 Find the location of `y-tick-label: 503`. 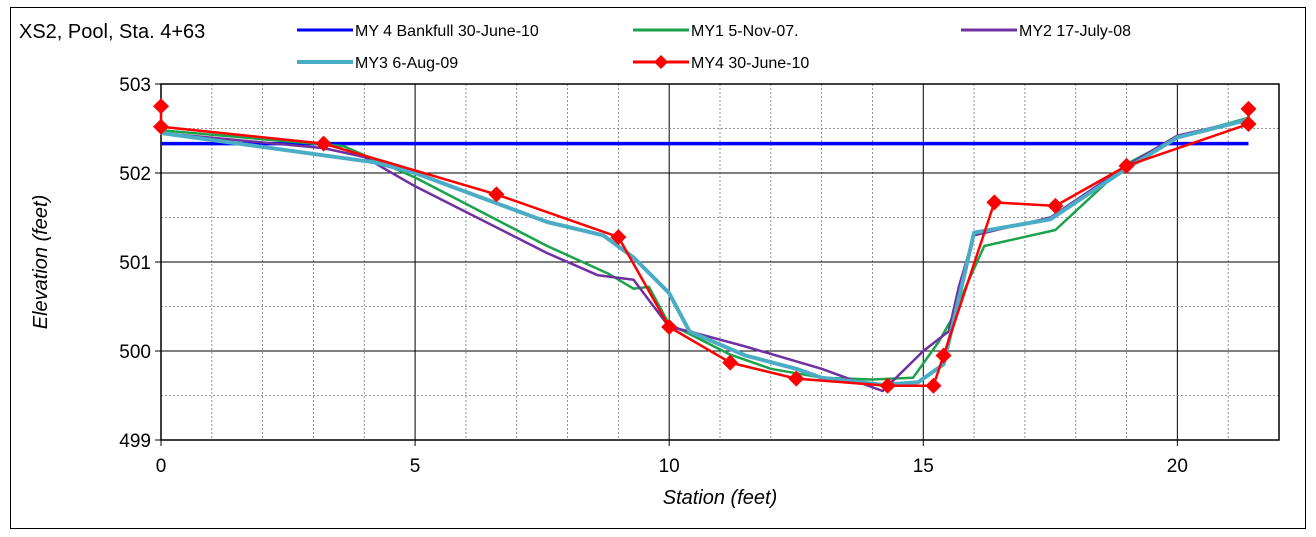

y-tick-label: 503 is located at coordinates (135, 85).